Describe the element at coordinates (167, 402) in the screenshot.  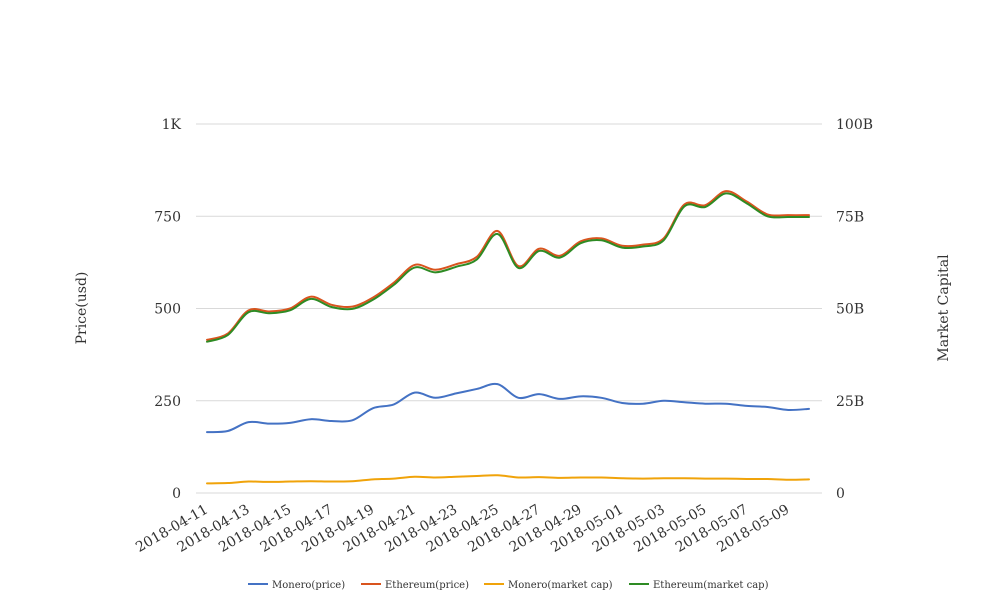
I see `y-tick-label: 250` at that location.